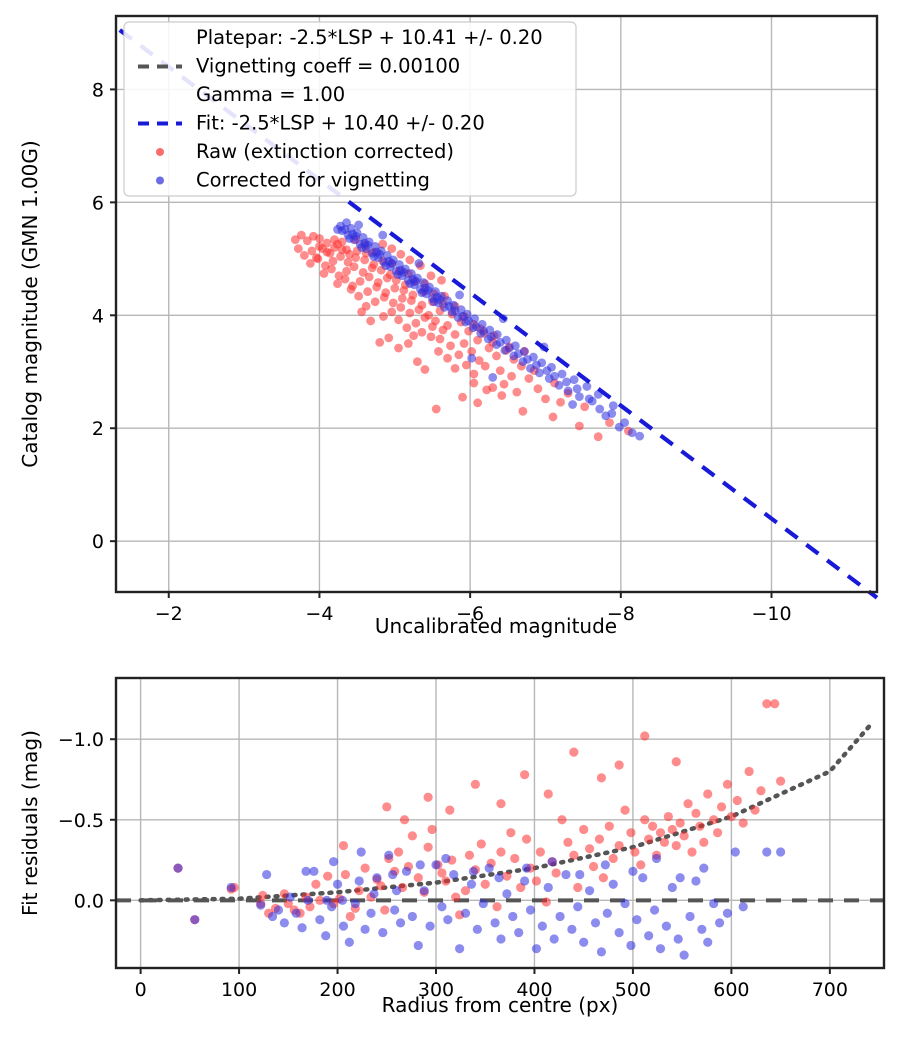 This screenshot has width=900, height=1050. I want to click on y-tick-label: 8, so click(98, 90).